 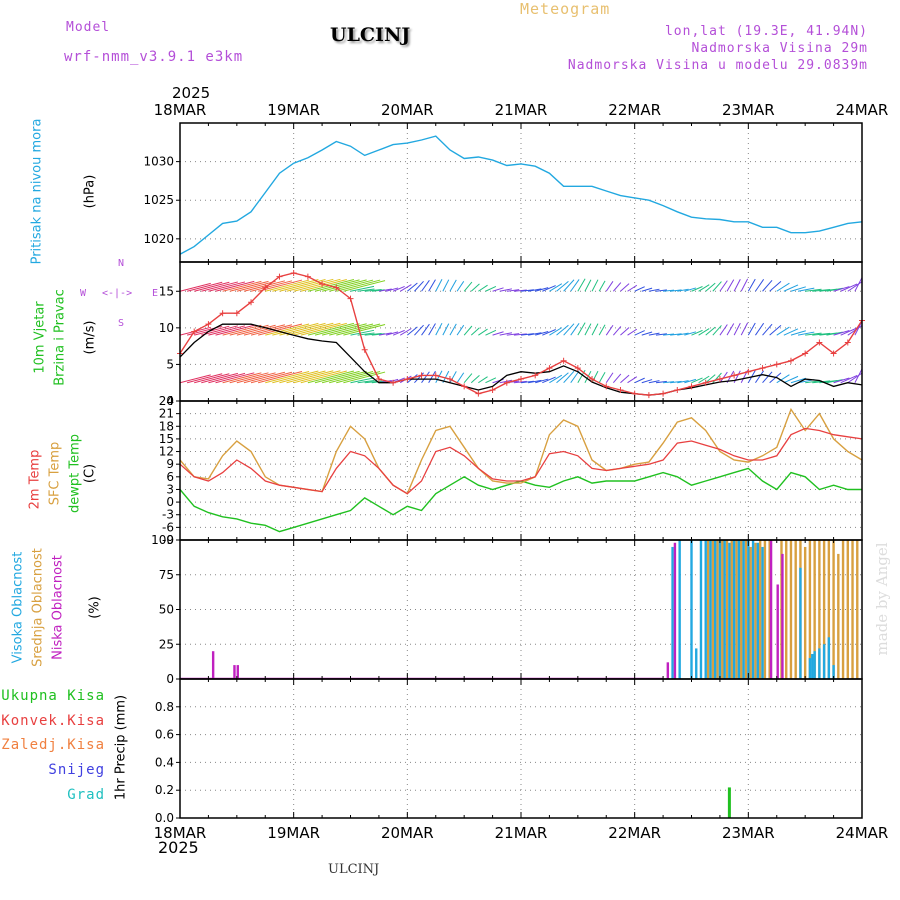 What do you see at coordinates (121, 263) in the screenshot?
I see `compass-n: N` at bounding box center [121, 263].